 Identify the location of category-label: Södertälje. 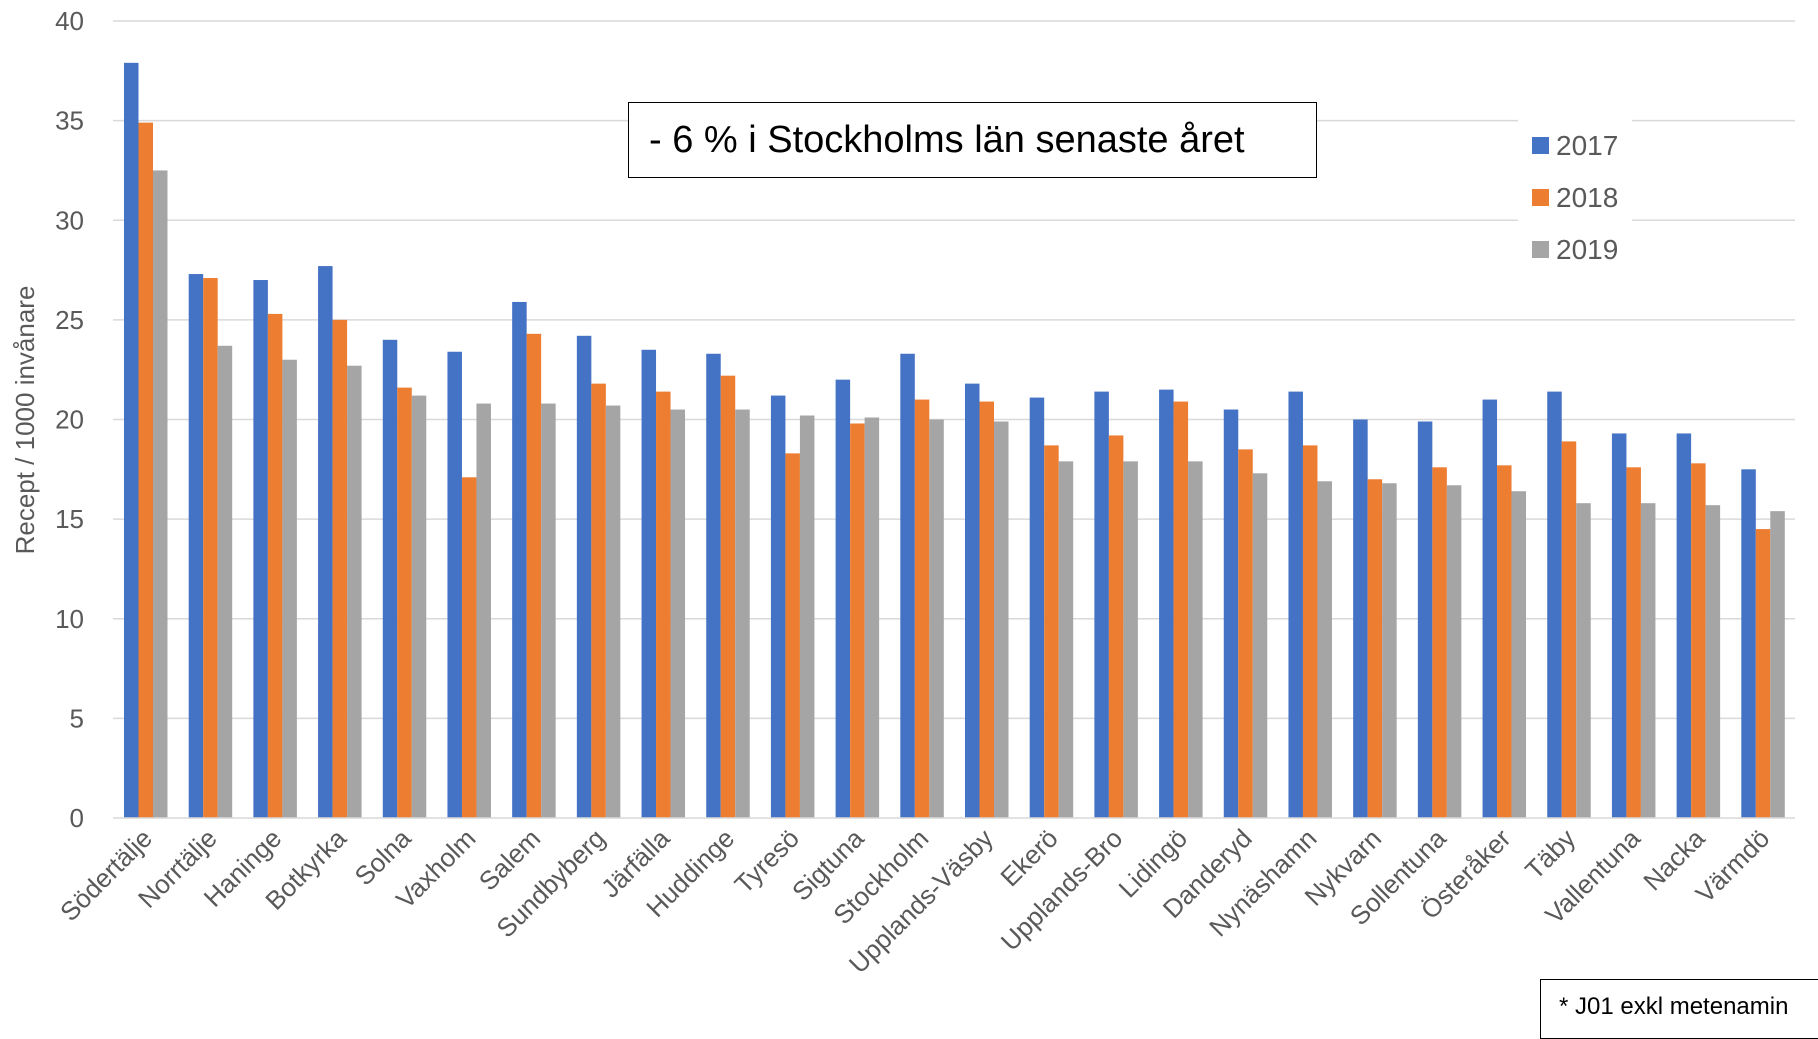
(106, 875).